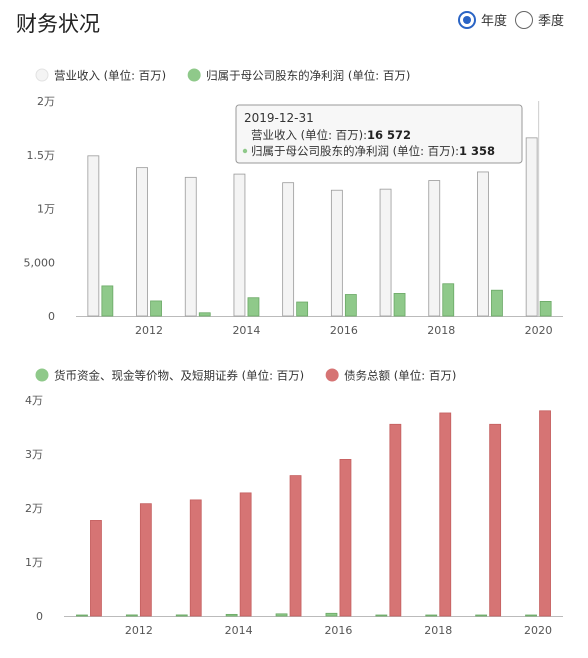  What do you see at coordinates (179, 376) in the screenshot?
I see `legend-label-0: 货币资金、现金等价物、及短期证券 (单位: 百万)` at bounding box center [179, 376].